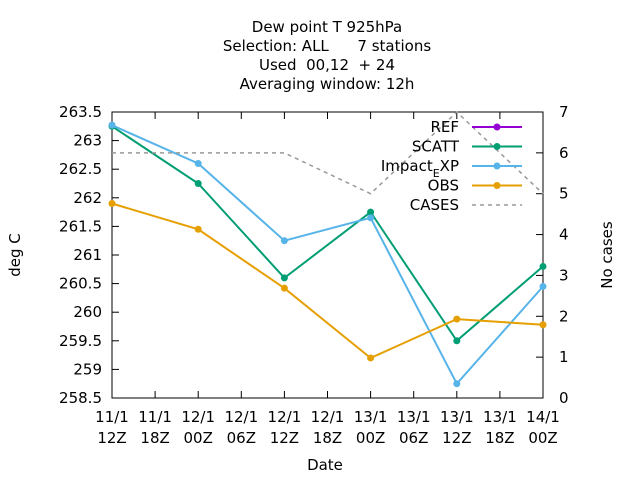 The height and width of the screenshot is (480, 640). What do you see at coordinates (87, 141) in the screenshot?
I see `y-tick-label: 263` at bounding box center [87, 141].